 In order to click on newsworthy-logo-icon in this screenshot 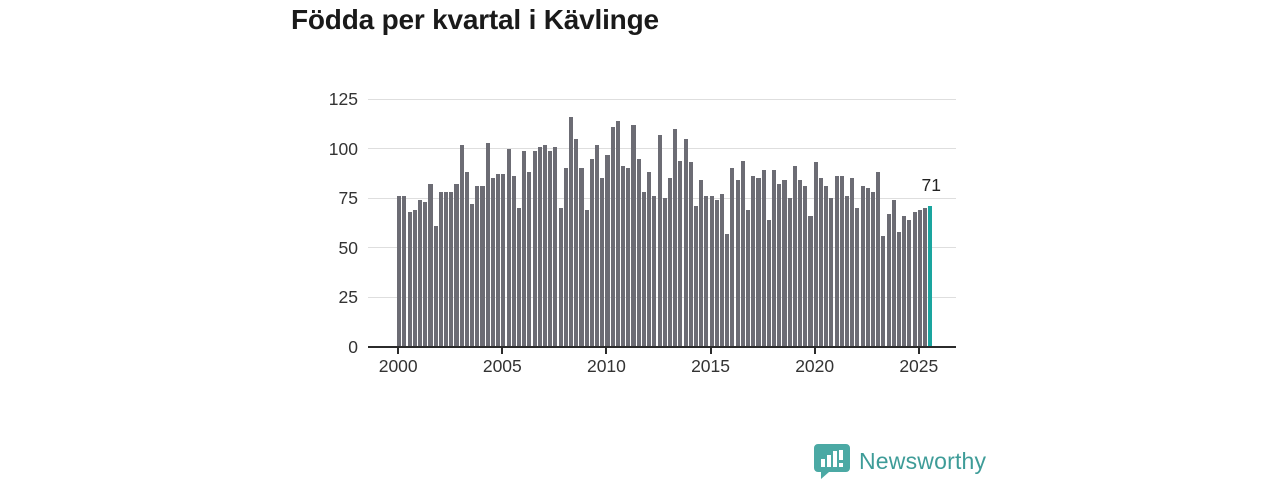, I will do `click(832, 461)`.